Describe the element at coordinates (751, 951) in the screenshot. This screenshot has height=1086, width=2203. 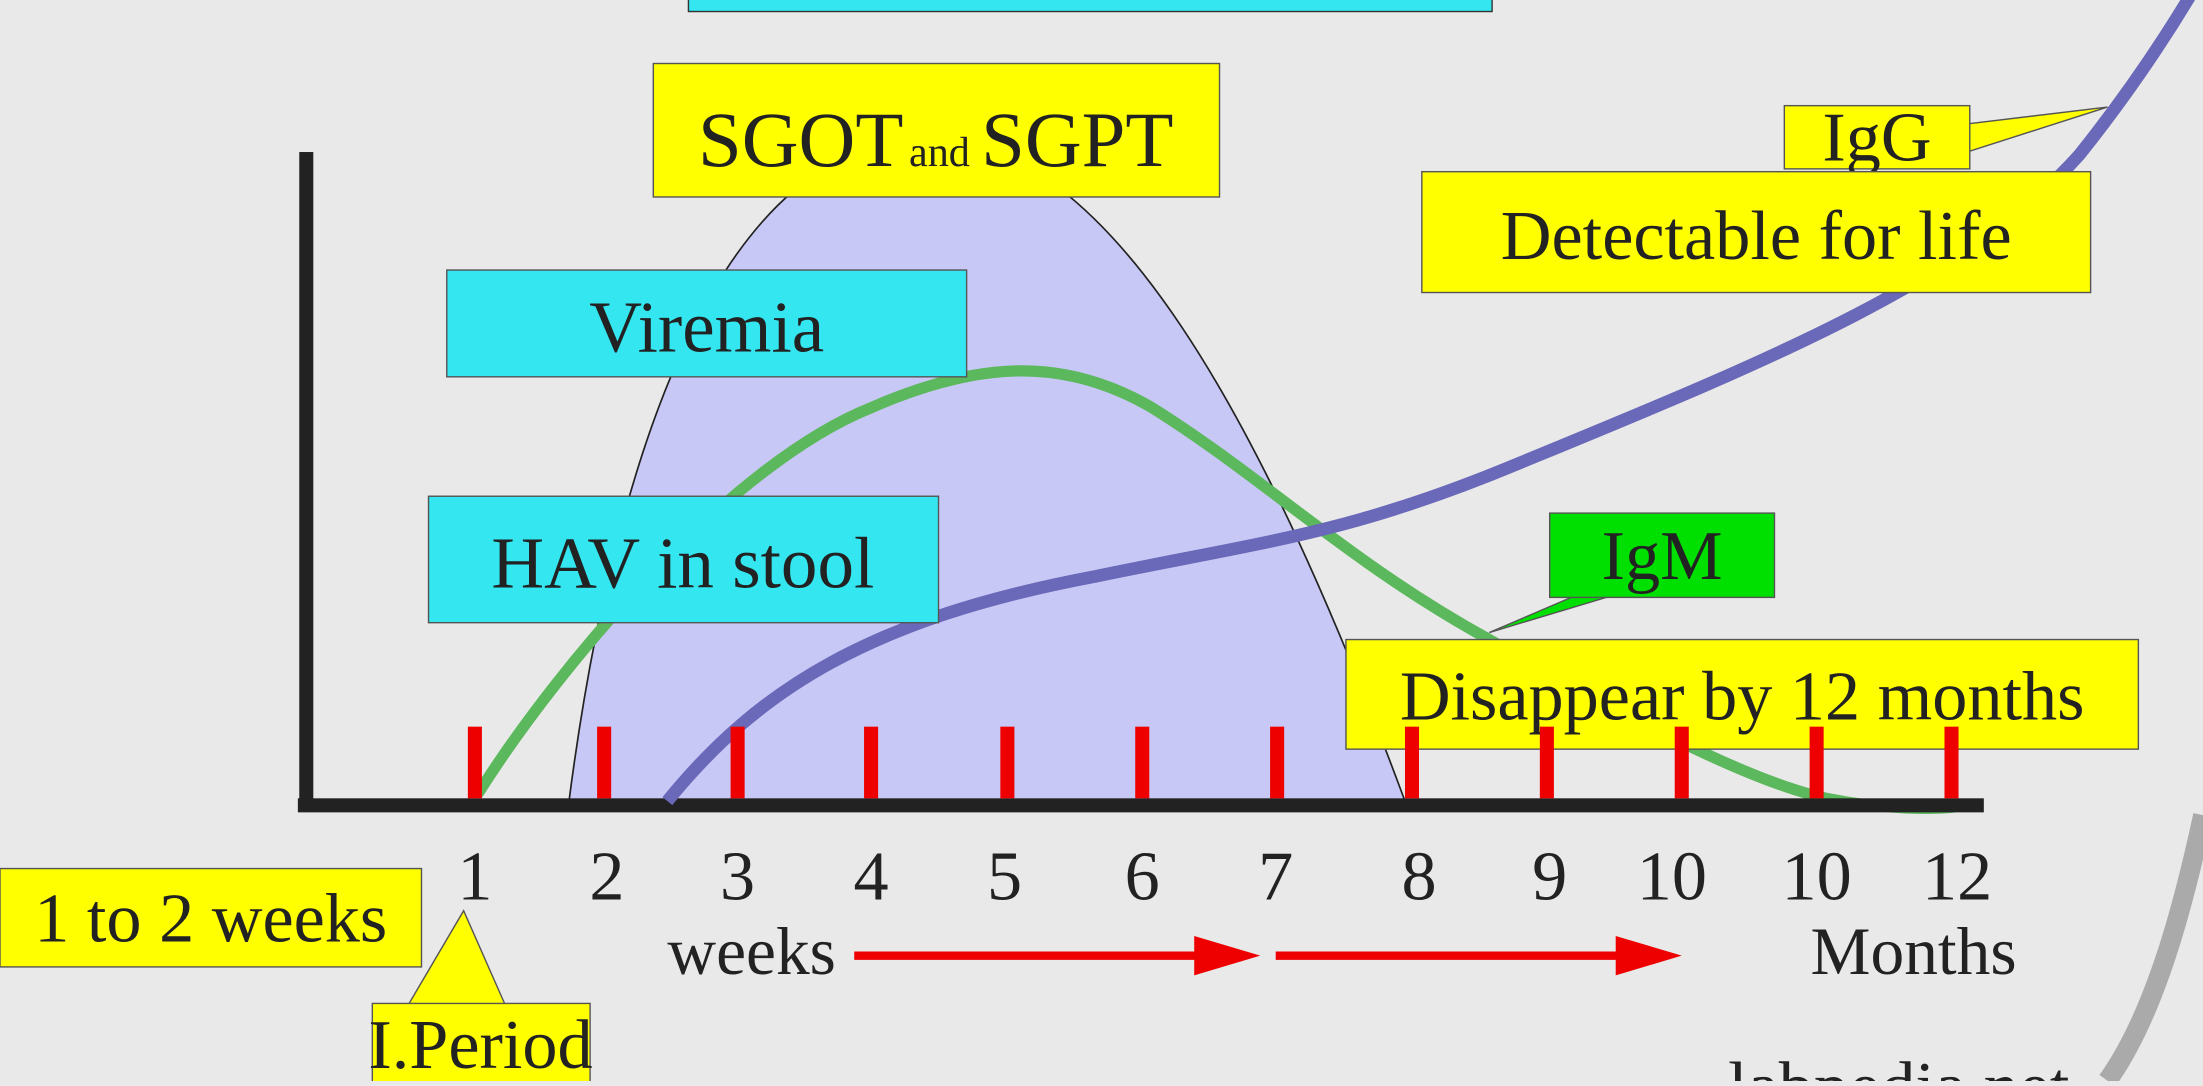
I see `weeks-label: weeks` at that location.